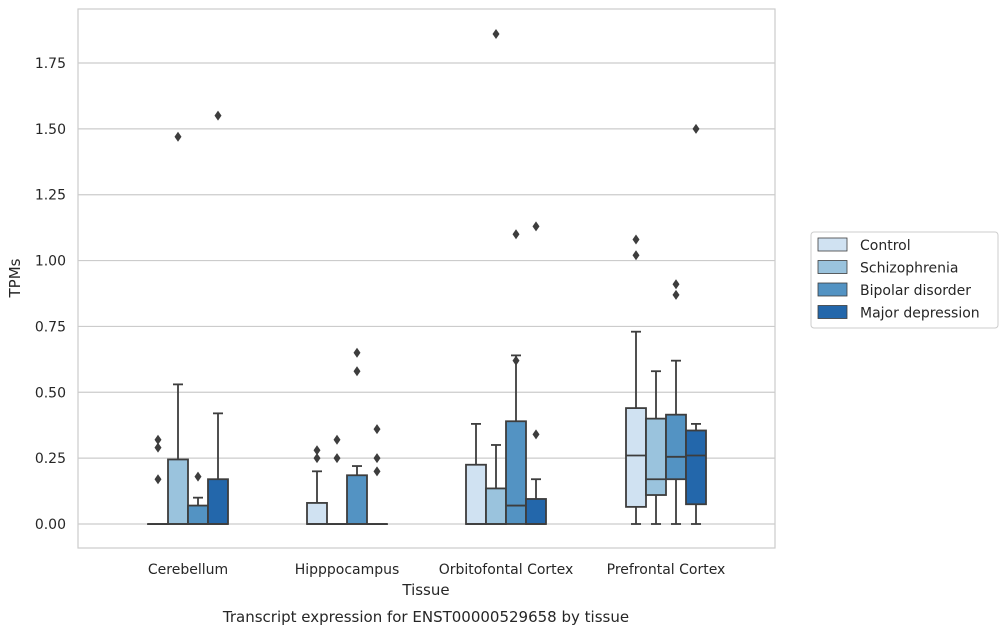 The image size is (1007, 634). What do you see at coordinates (50, 64) in the screenshot?
I see `y-tick-label: 1.75` at bounding box center [50, 64].